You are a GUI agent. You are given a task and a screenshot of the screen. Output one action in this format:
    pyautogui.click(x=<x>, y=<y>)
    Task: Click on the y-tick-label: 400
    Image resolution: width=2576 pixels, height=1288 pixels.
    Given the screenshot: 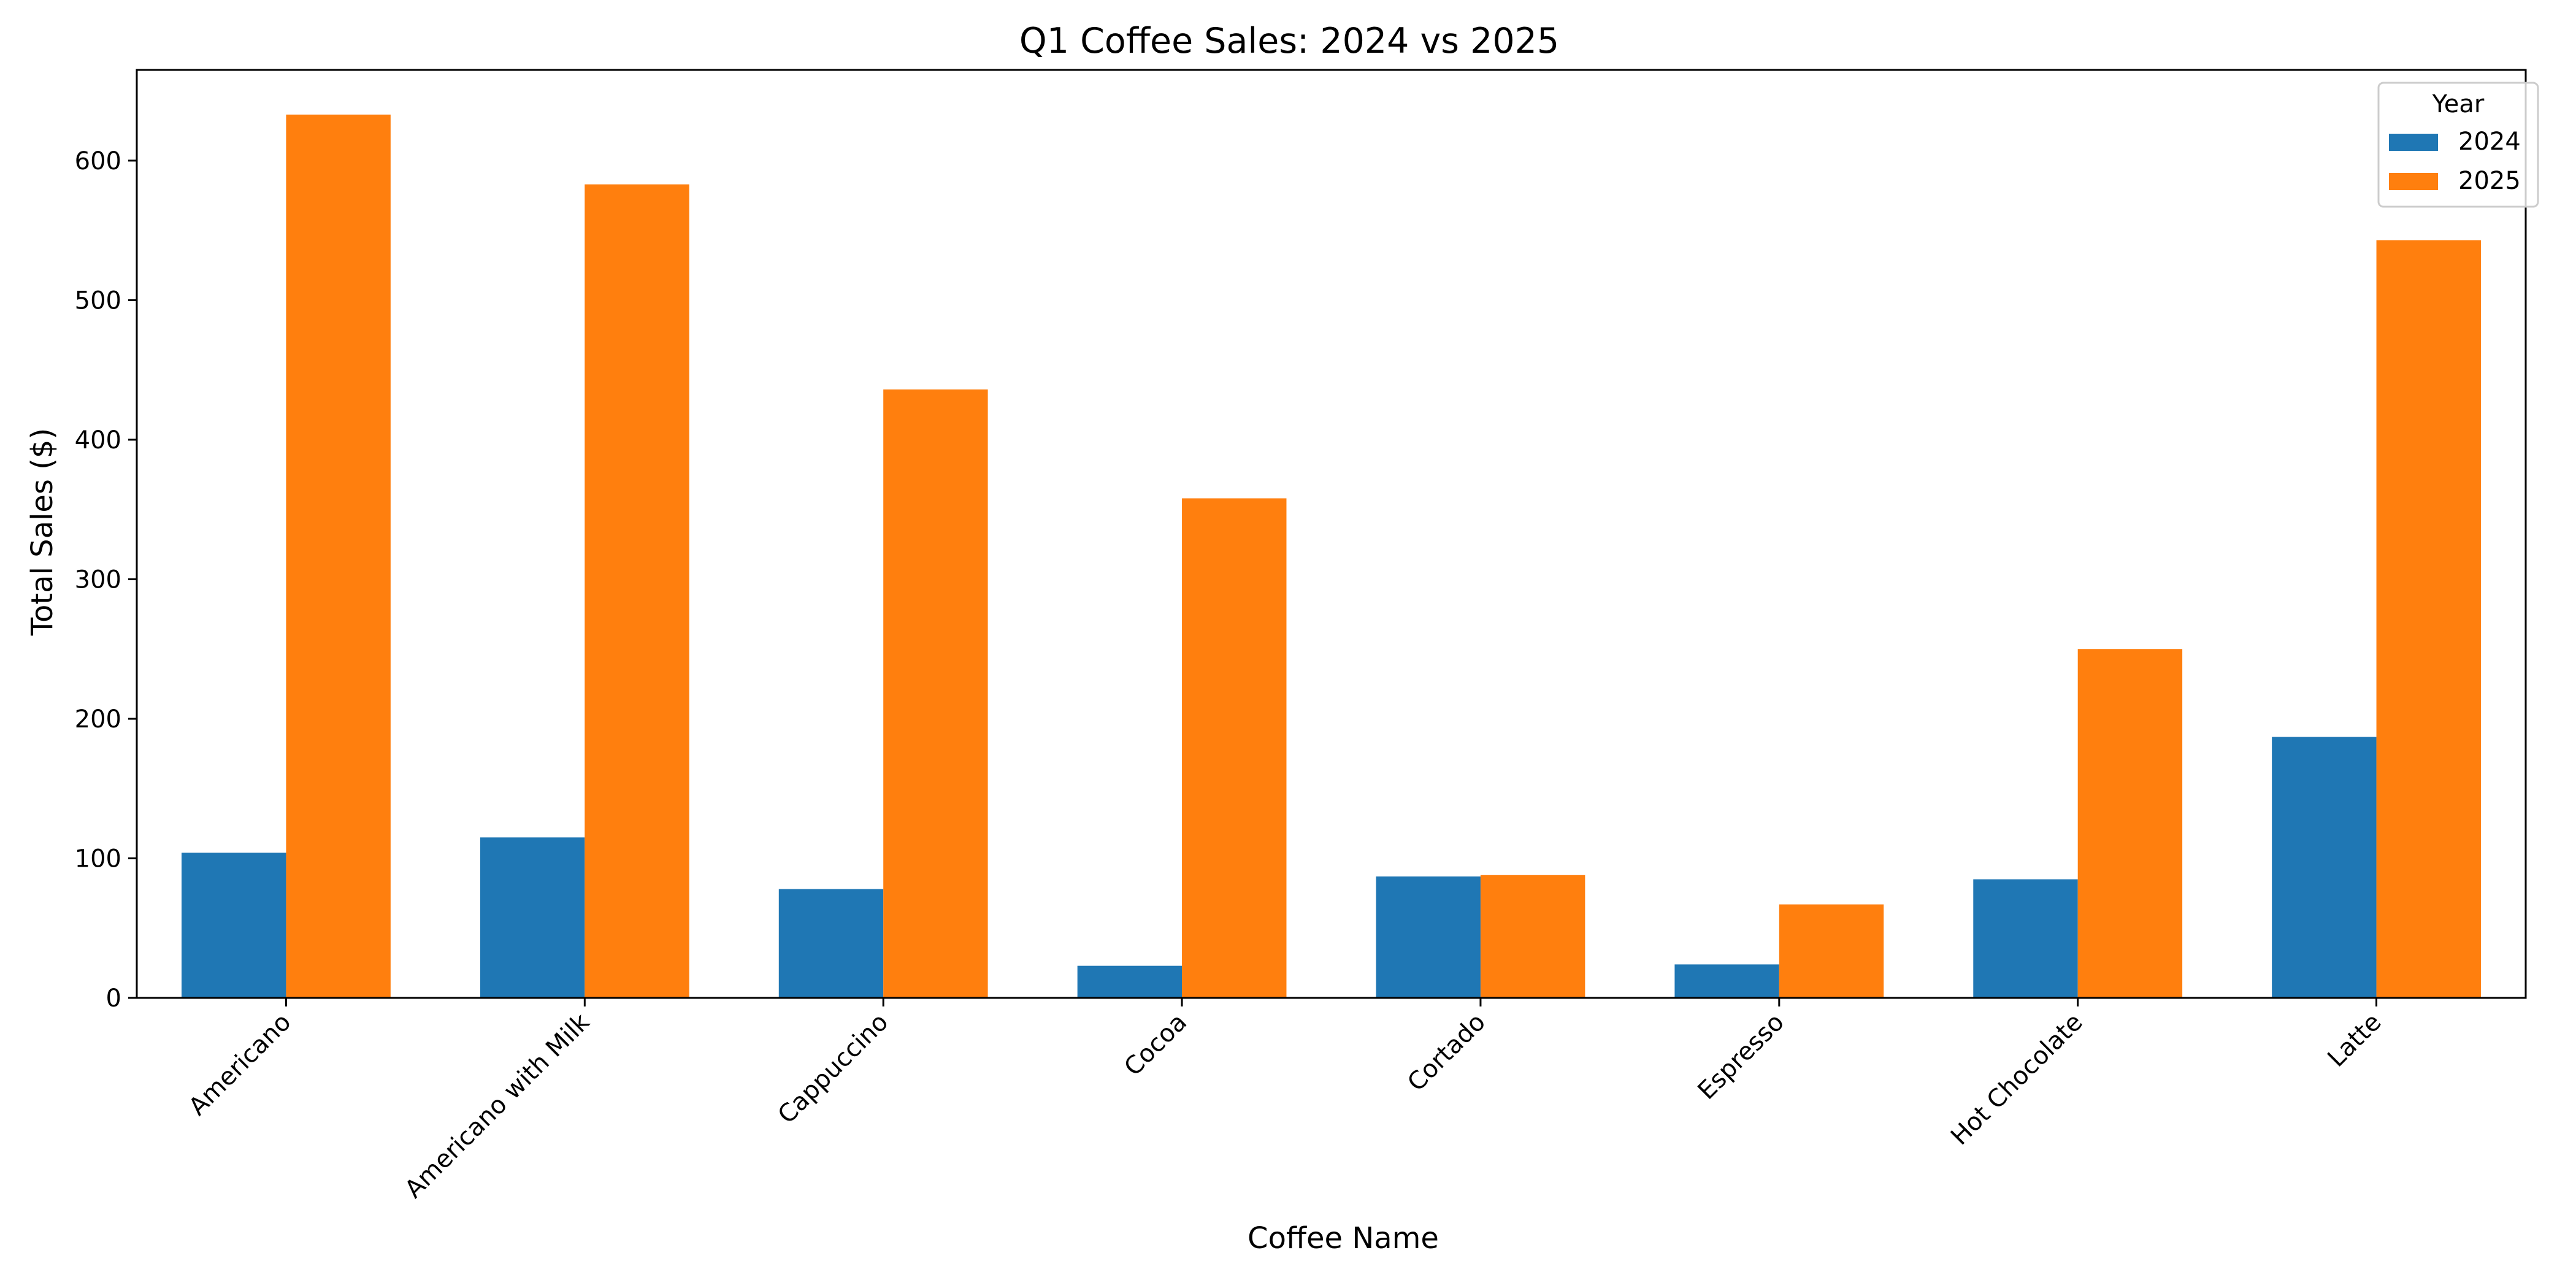 What is the action you would take?
    pyautogui.click(x=98, y=440)
    